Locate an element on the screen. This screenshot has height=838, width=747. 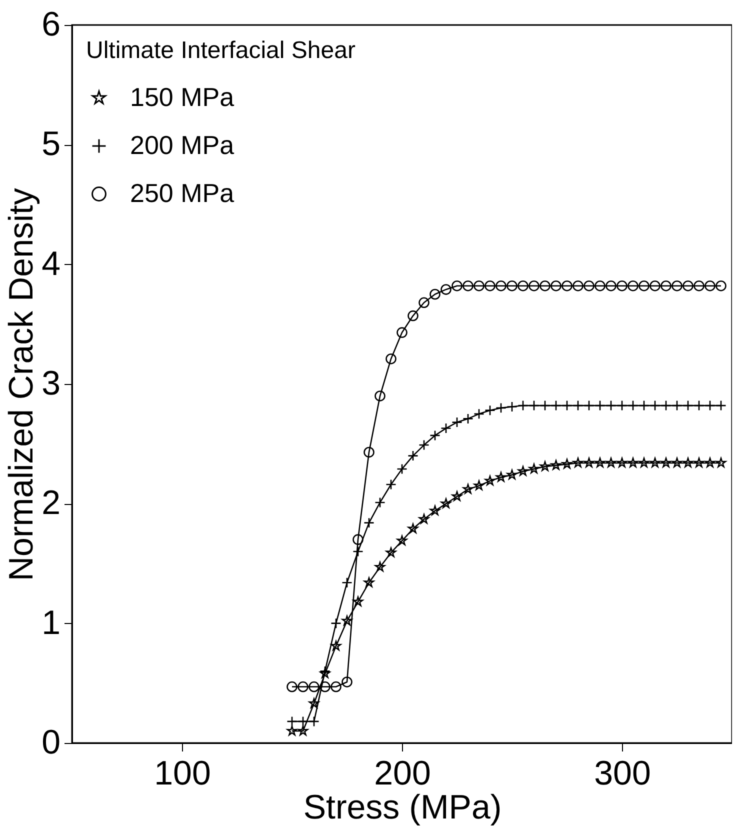
legend-label: 200 MPa is located at coordinates (182, 145).